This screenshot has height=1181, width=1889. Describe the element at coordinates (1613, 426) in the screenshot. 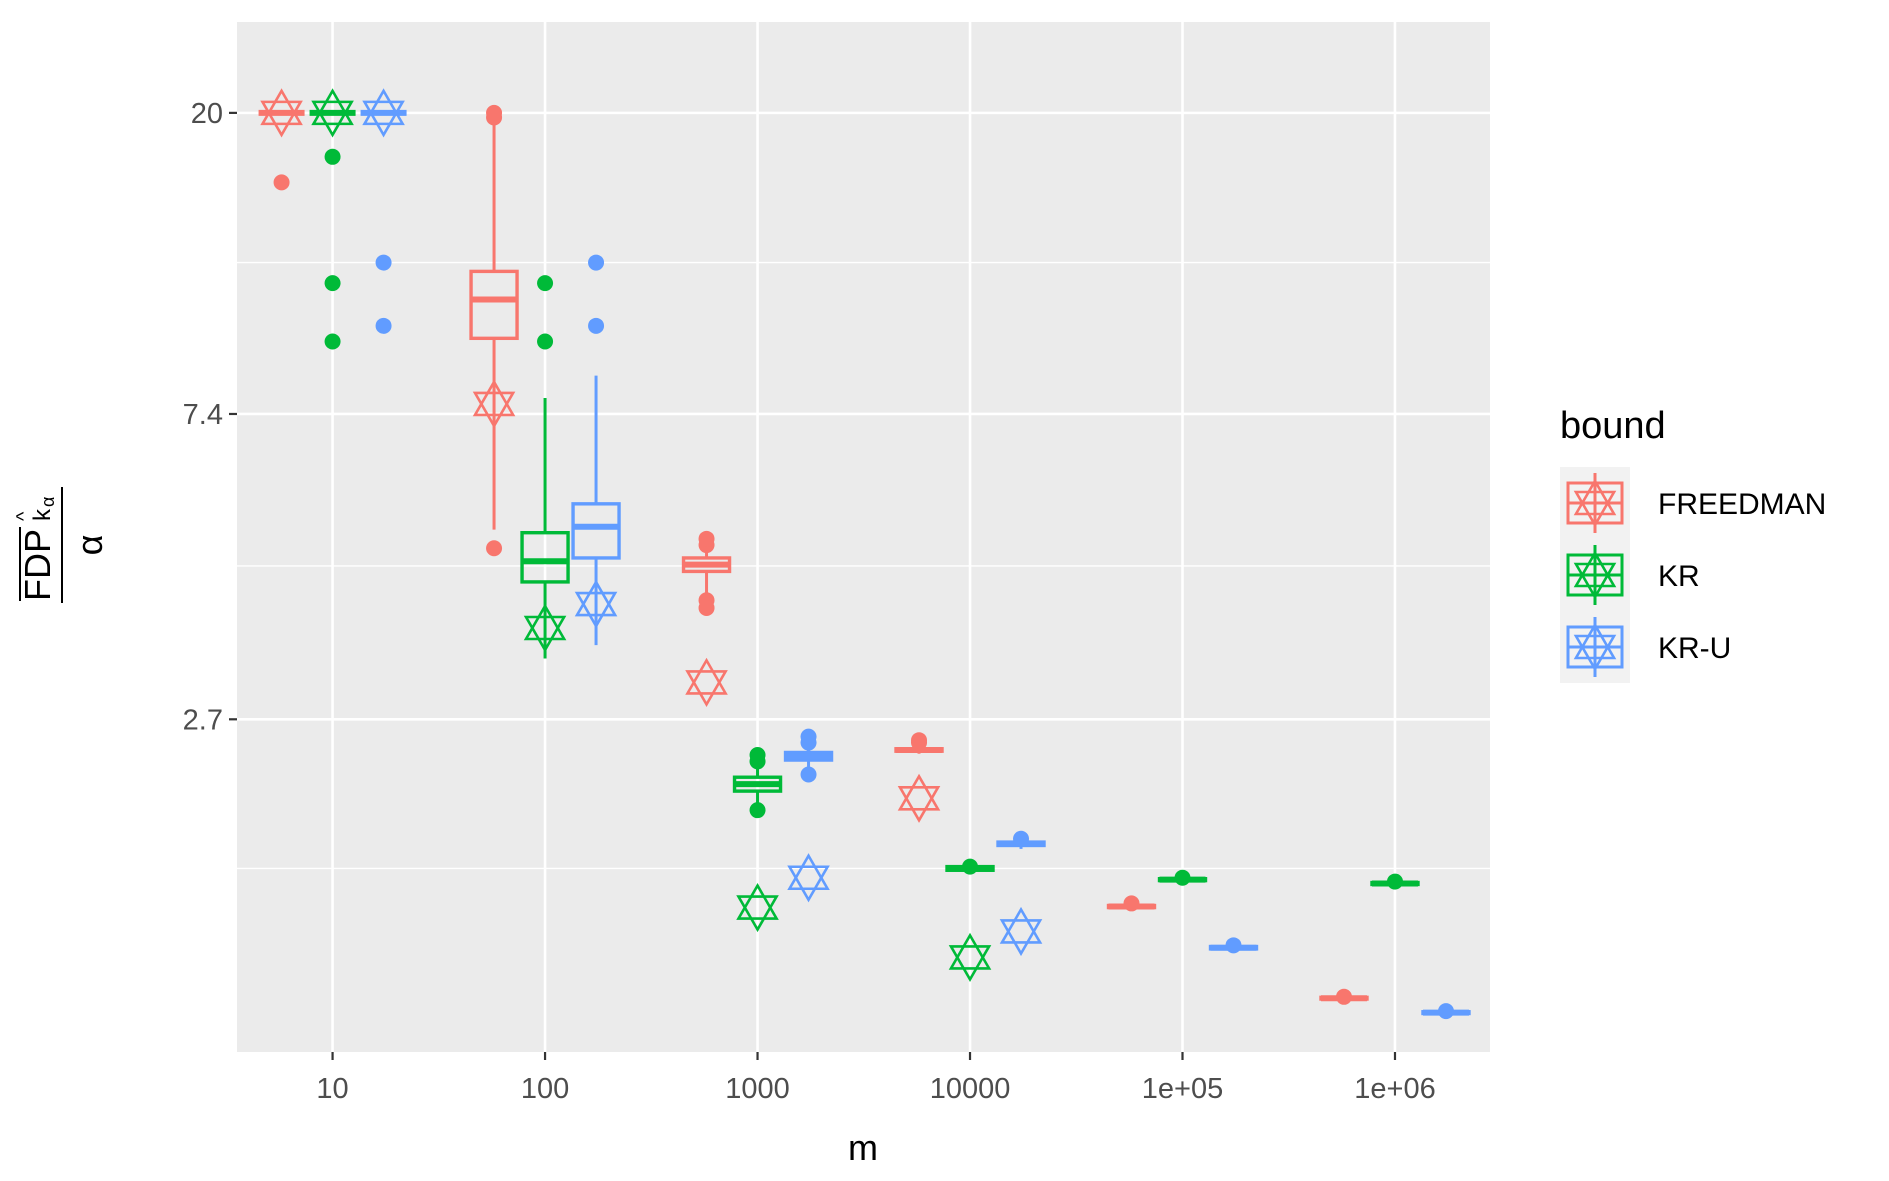

I see `legend-title: bound` at that location.